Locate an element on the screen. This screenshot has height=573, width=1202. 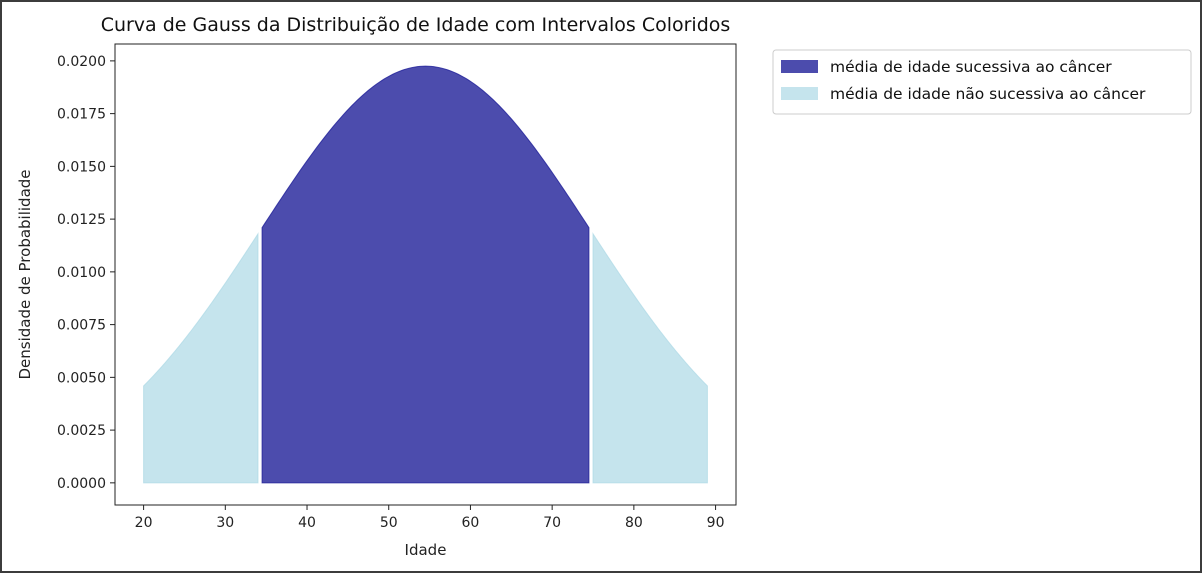
y-tick-label: 0.0000 is located at coordinates (81, 484).